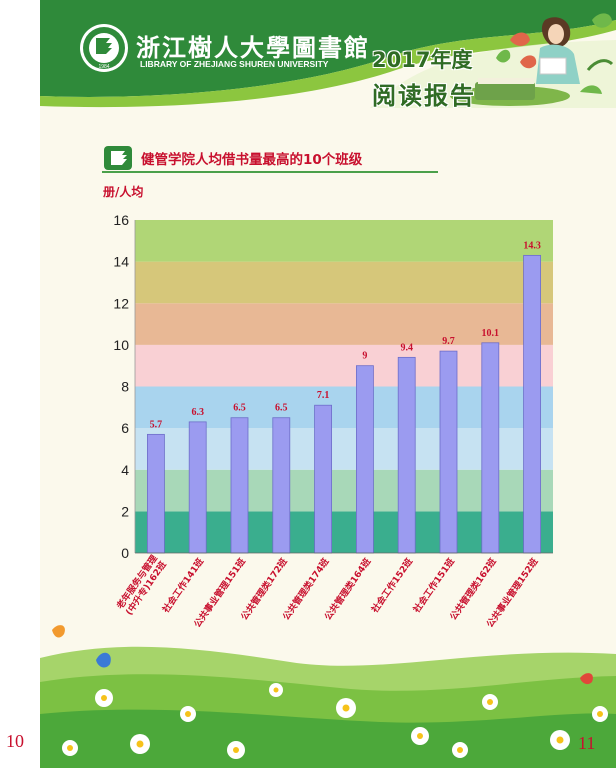 Image resolution: width=616 pixels, height=768 pixels. Describe the element at coordinates (422, 60) in the screenshot. I see `report-year: 2017年度` at that location.